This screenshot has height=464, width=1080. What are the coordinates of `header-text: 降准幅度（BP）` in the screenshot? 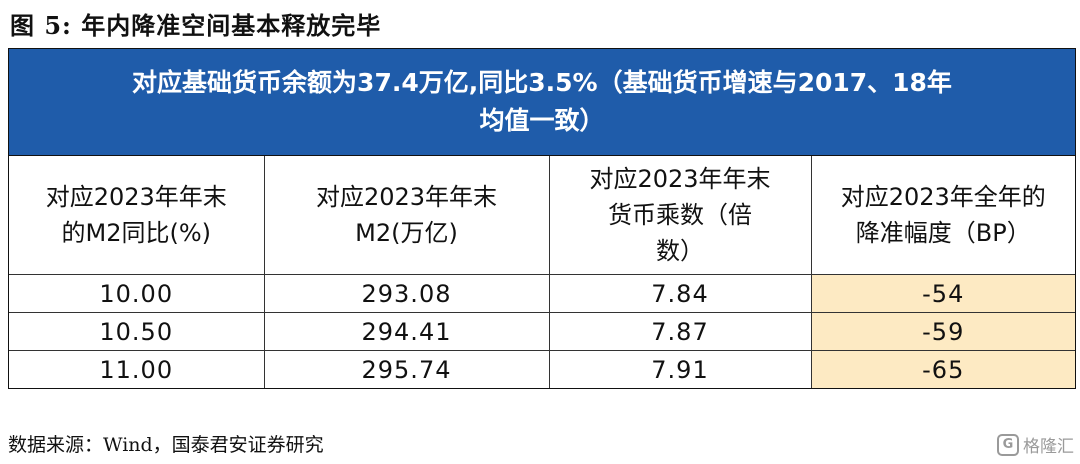 It's located at (943, 233).